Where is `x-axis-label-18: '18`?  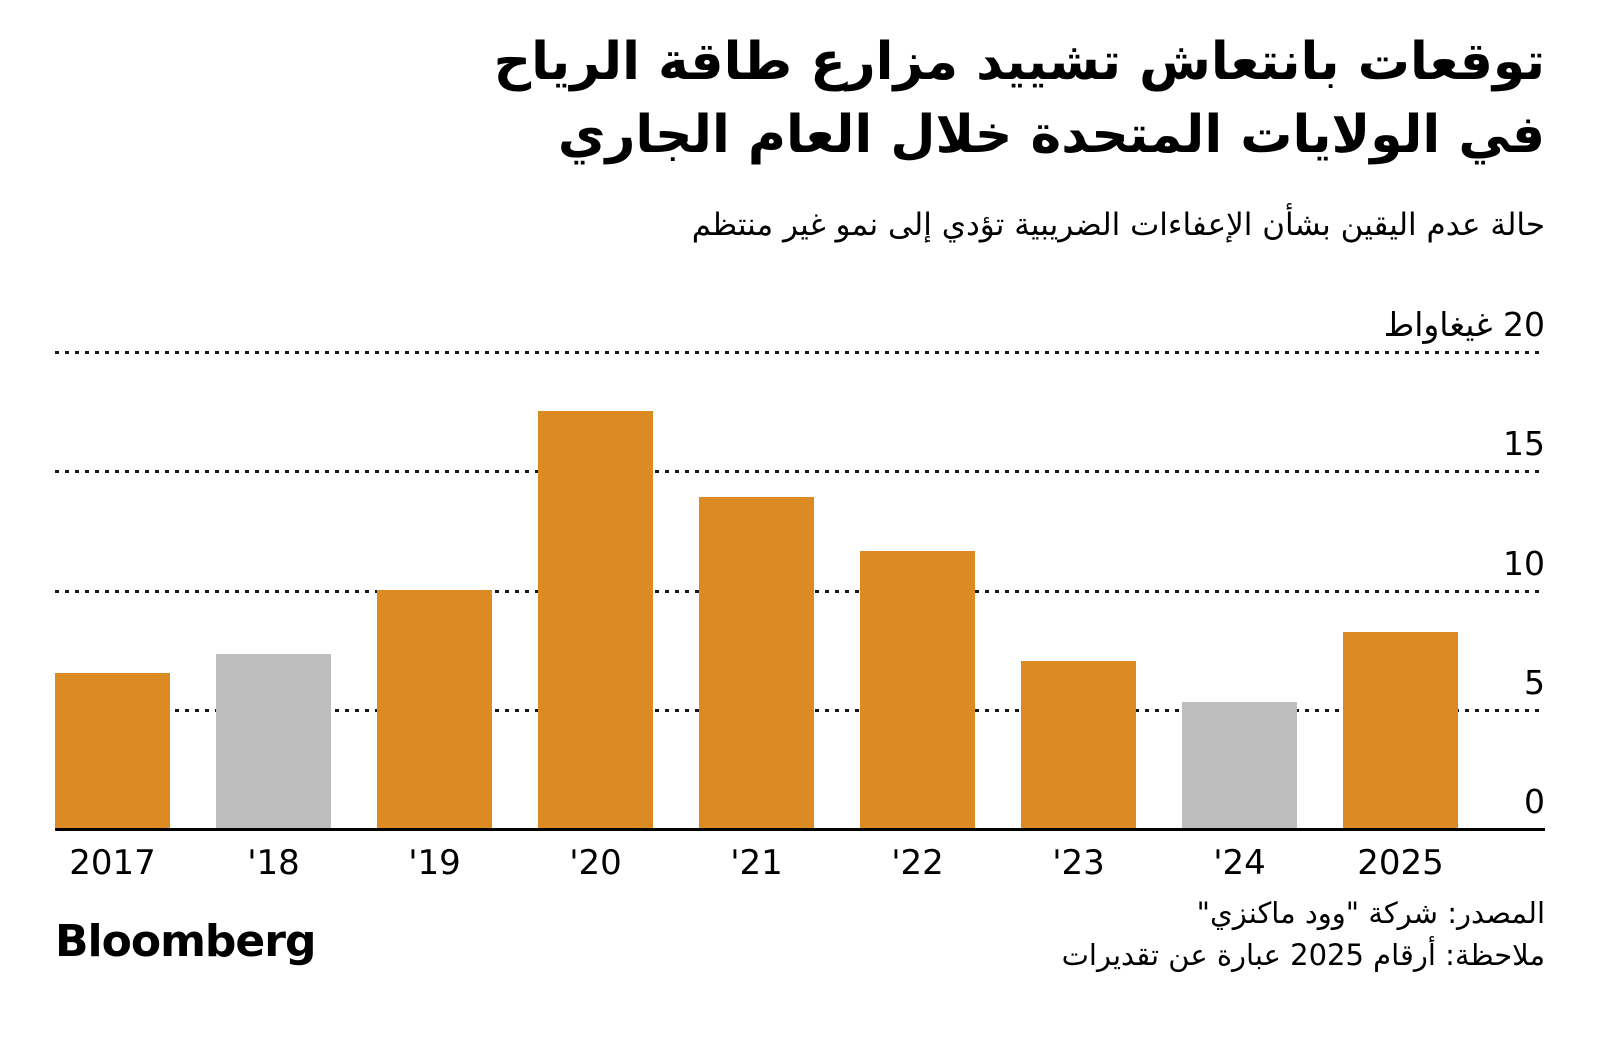 x-axis-label-18: '18 is located at coordinates (273, 863).